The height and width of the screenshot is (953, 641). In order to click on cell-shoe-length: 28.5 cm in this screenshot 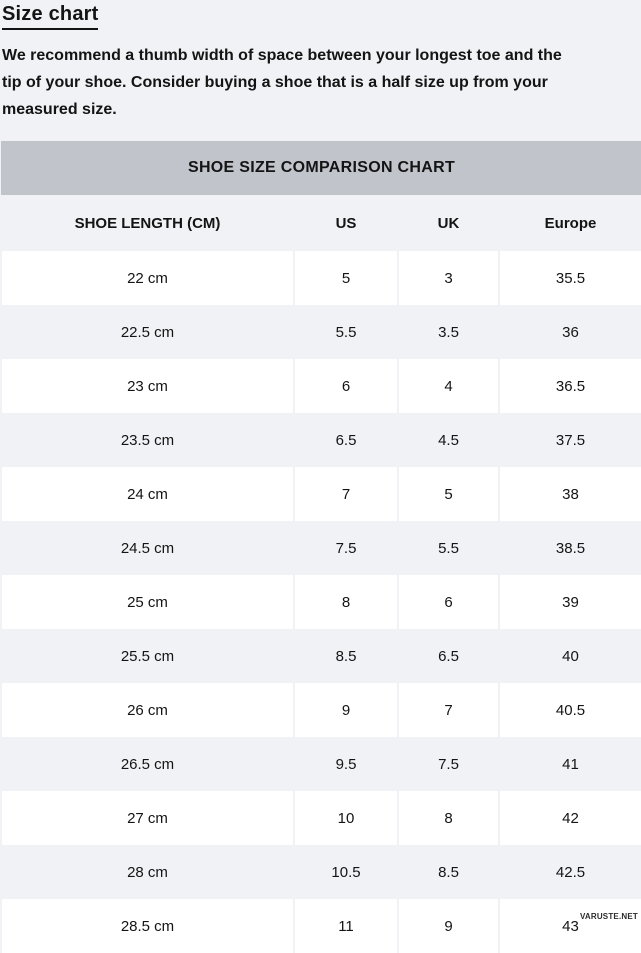, I will do `click(147, 926)`.